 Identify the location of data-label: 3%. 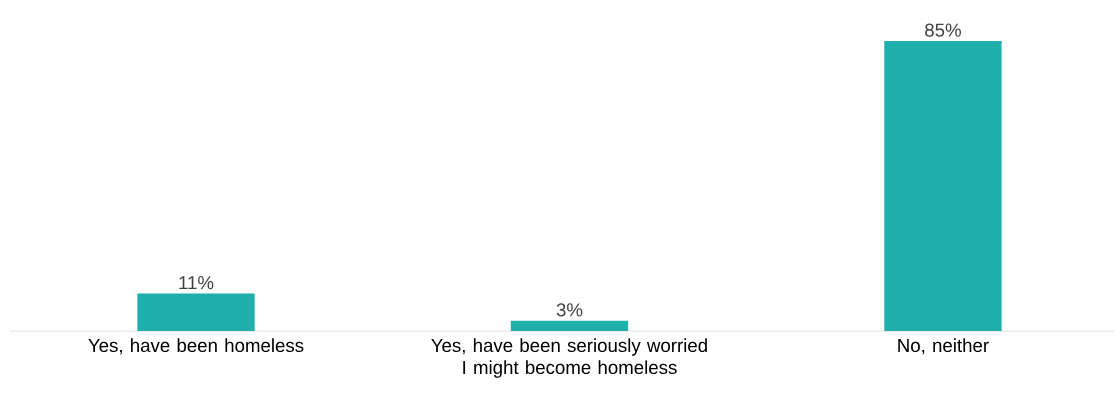
(569, 310).